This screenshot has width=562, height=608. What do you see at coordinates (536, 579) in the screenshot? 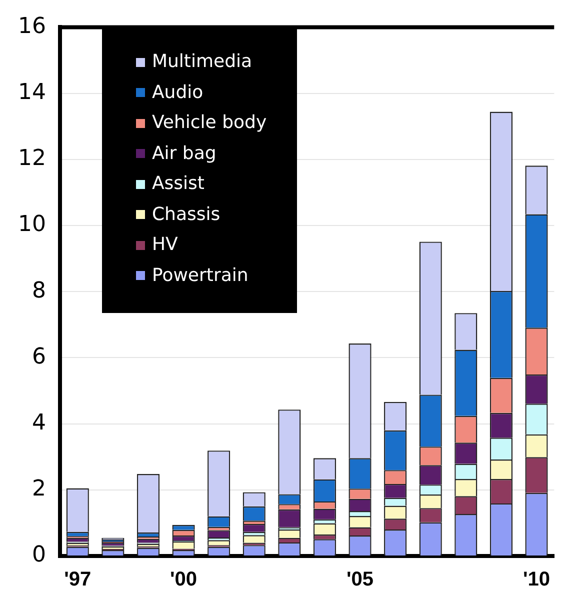
I see `x-tick-label: '10` at bounding box center [536, 579].